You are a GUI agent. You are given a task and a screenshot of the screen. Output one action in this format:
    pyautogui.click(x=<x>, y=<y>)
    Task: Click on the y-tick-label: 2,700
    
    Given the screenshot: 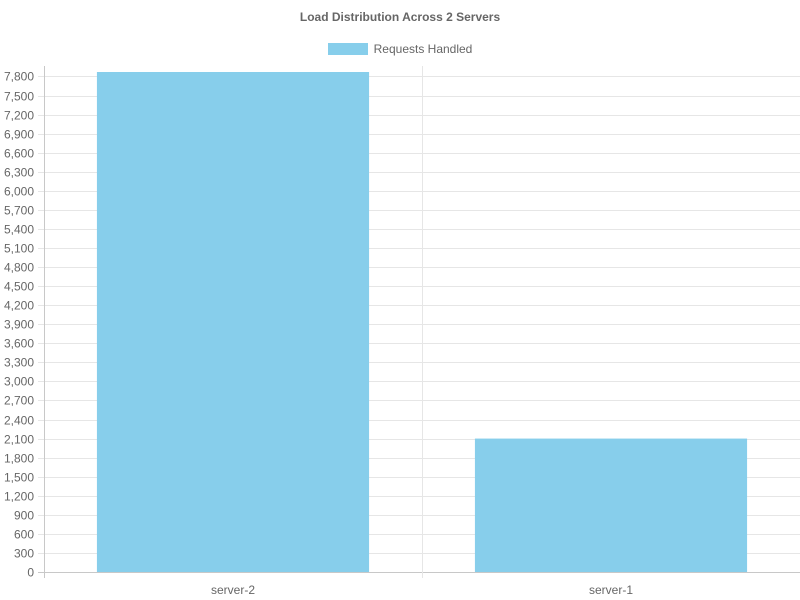 What is the action you would take?
    pyautogui.click(x=19, y=401)
    